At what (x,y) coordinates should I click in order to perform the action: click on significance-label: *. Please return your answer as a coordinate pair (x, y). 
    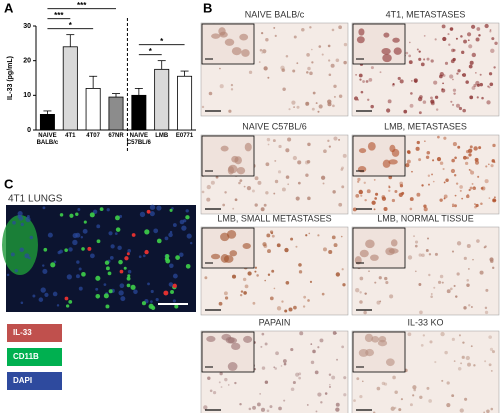
    Looking at the image, I should click on (71, 25).